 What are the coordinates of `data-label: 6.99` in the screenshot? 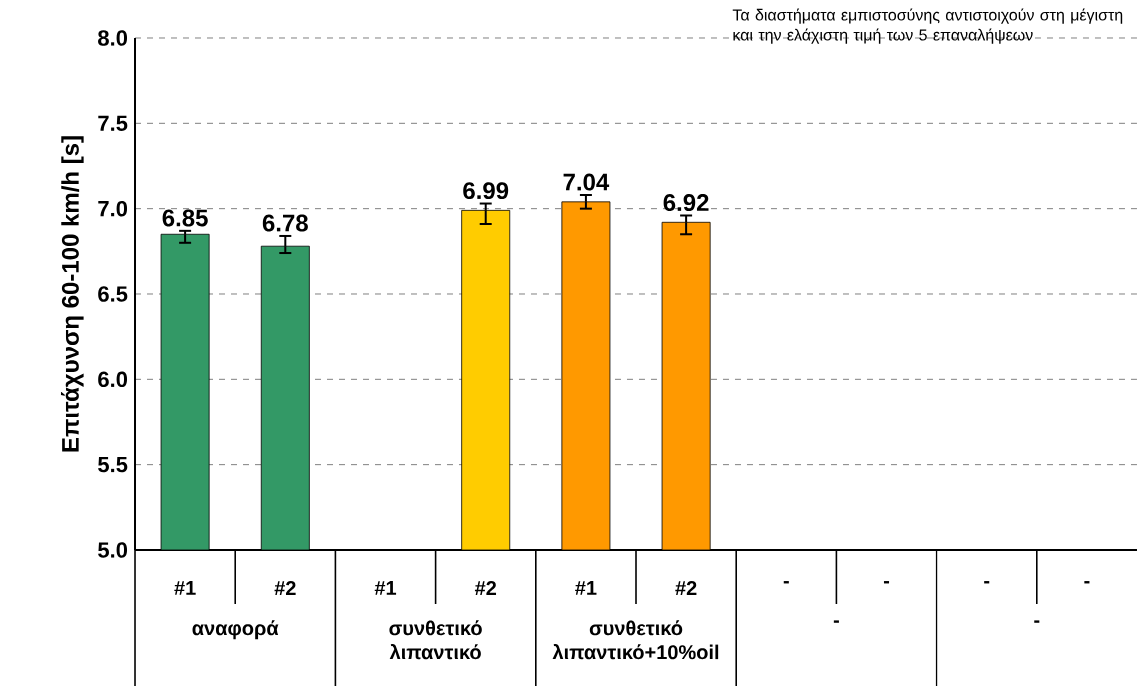 It's located at (486, 191).